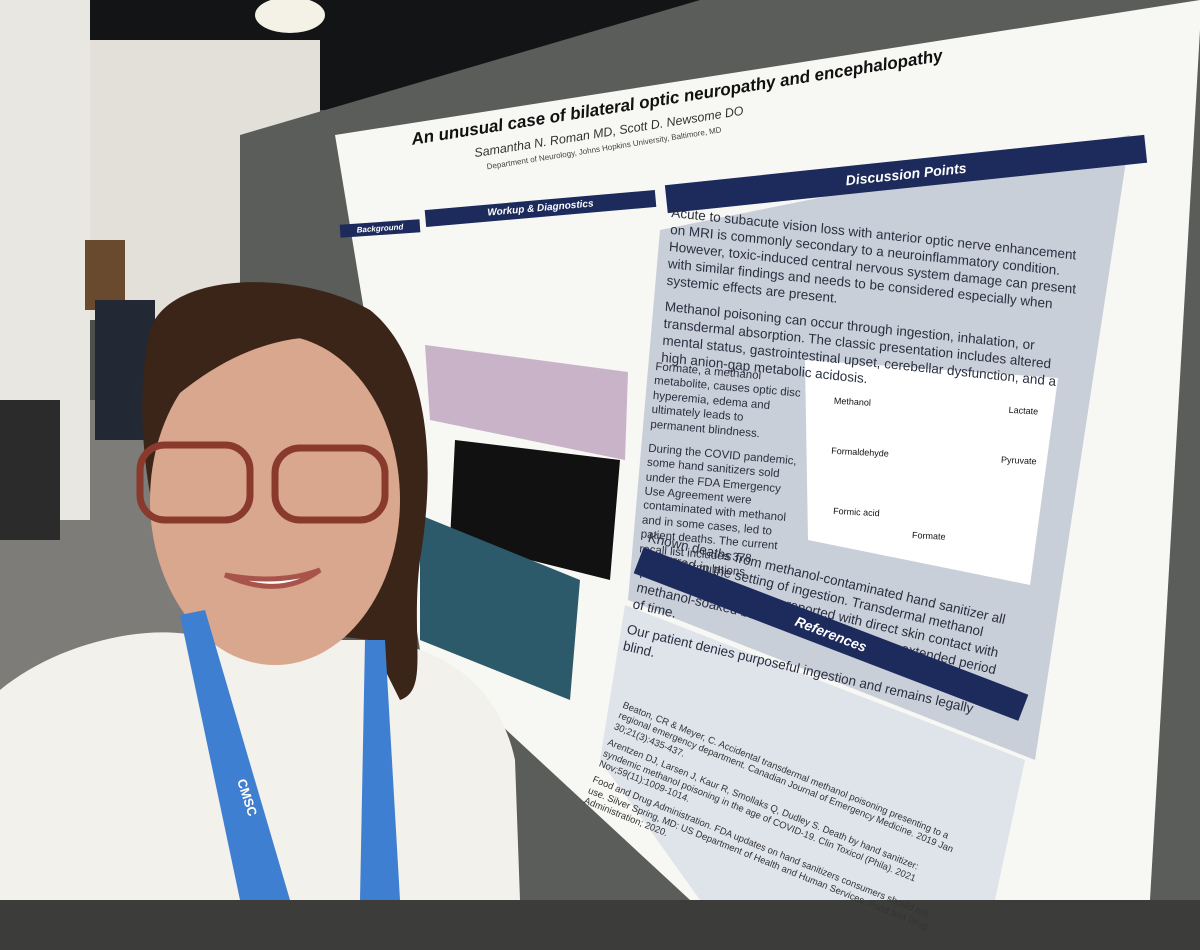 The image size is (1200, 950). Describe the element at coordinates (105, 275) in the screenshot. I see `doorway` at that location.